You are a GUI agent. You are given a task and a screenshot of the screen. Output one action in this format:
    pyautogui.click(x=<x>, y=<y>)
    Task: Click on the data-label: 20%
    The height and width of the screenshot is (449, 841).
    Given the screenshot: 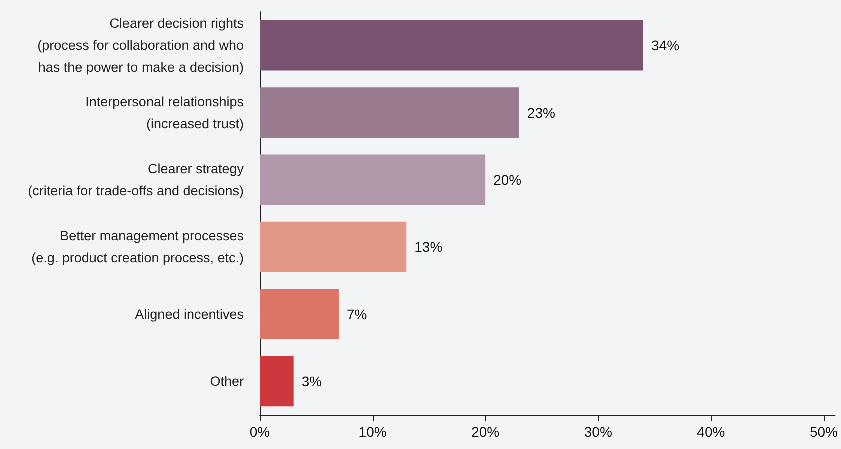 What is the action you would take?
    pyautogui.click(x=508, y=180)
    